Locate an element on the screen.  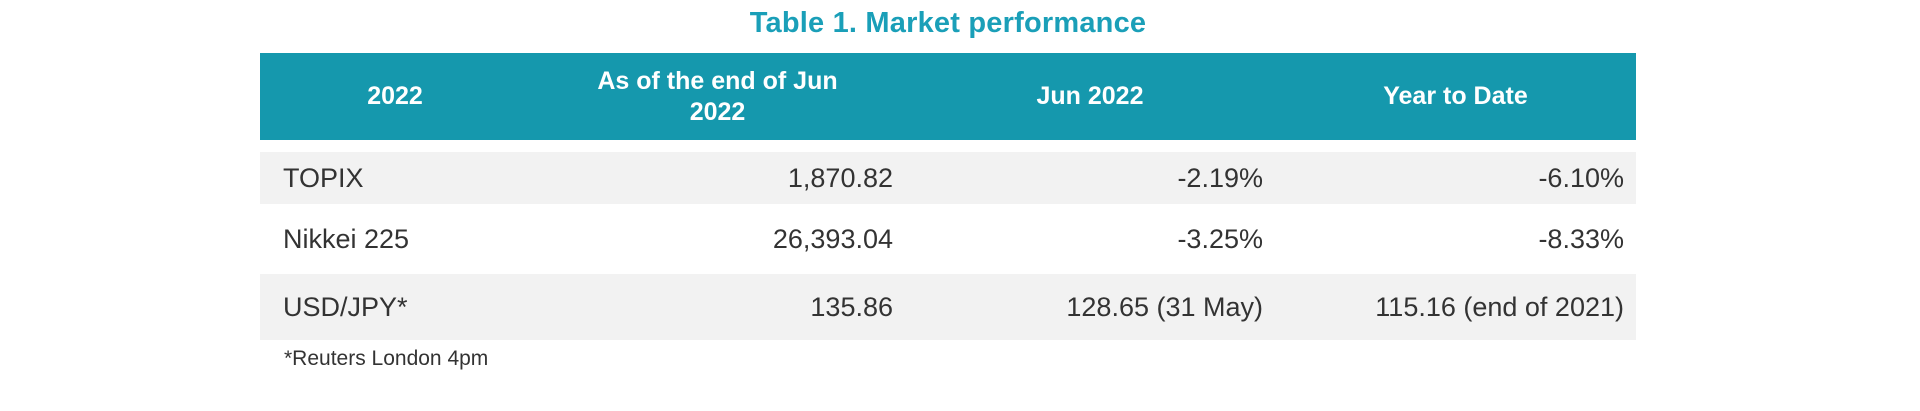
cell-nikkei-ytd: -8.33% is located at coordinates (1455, 239).